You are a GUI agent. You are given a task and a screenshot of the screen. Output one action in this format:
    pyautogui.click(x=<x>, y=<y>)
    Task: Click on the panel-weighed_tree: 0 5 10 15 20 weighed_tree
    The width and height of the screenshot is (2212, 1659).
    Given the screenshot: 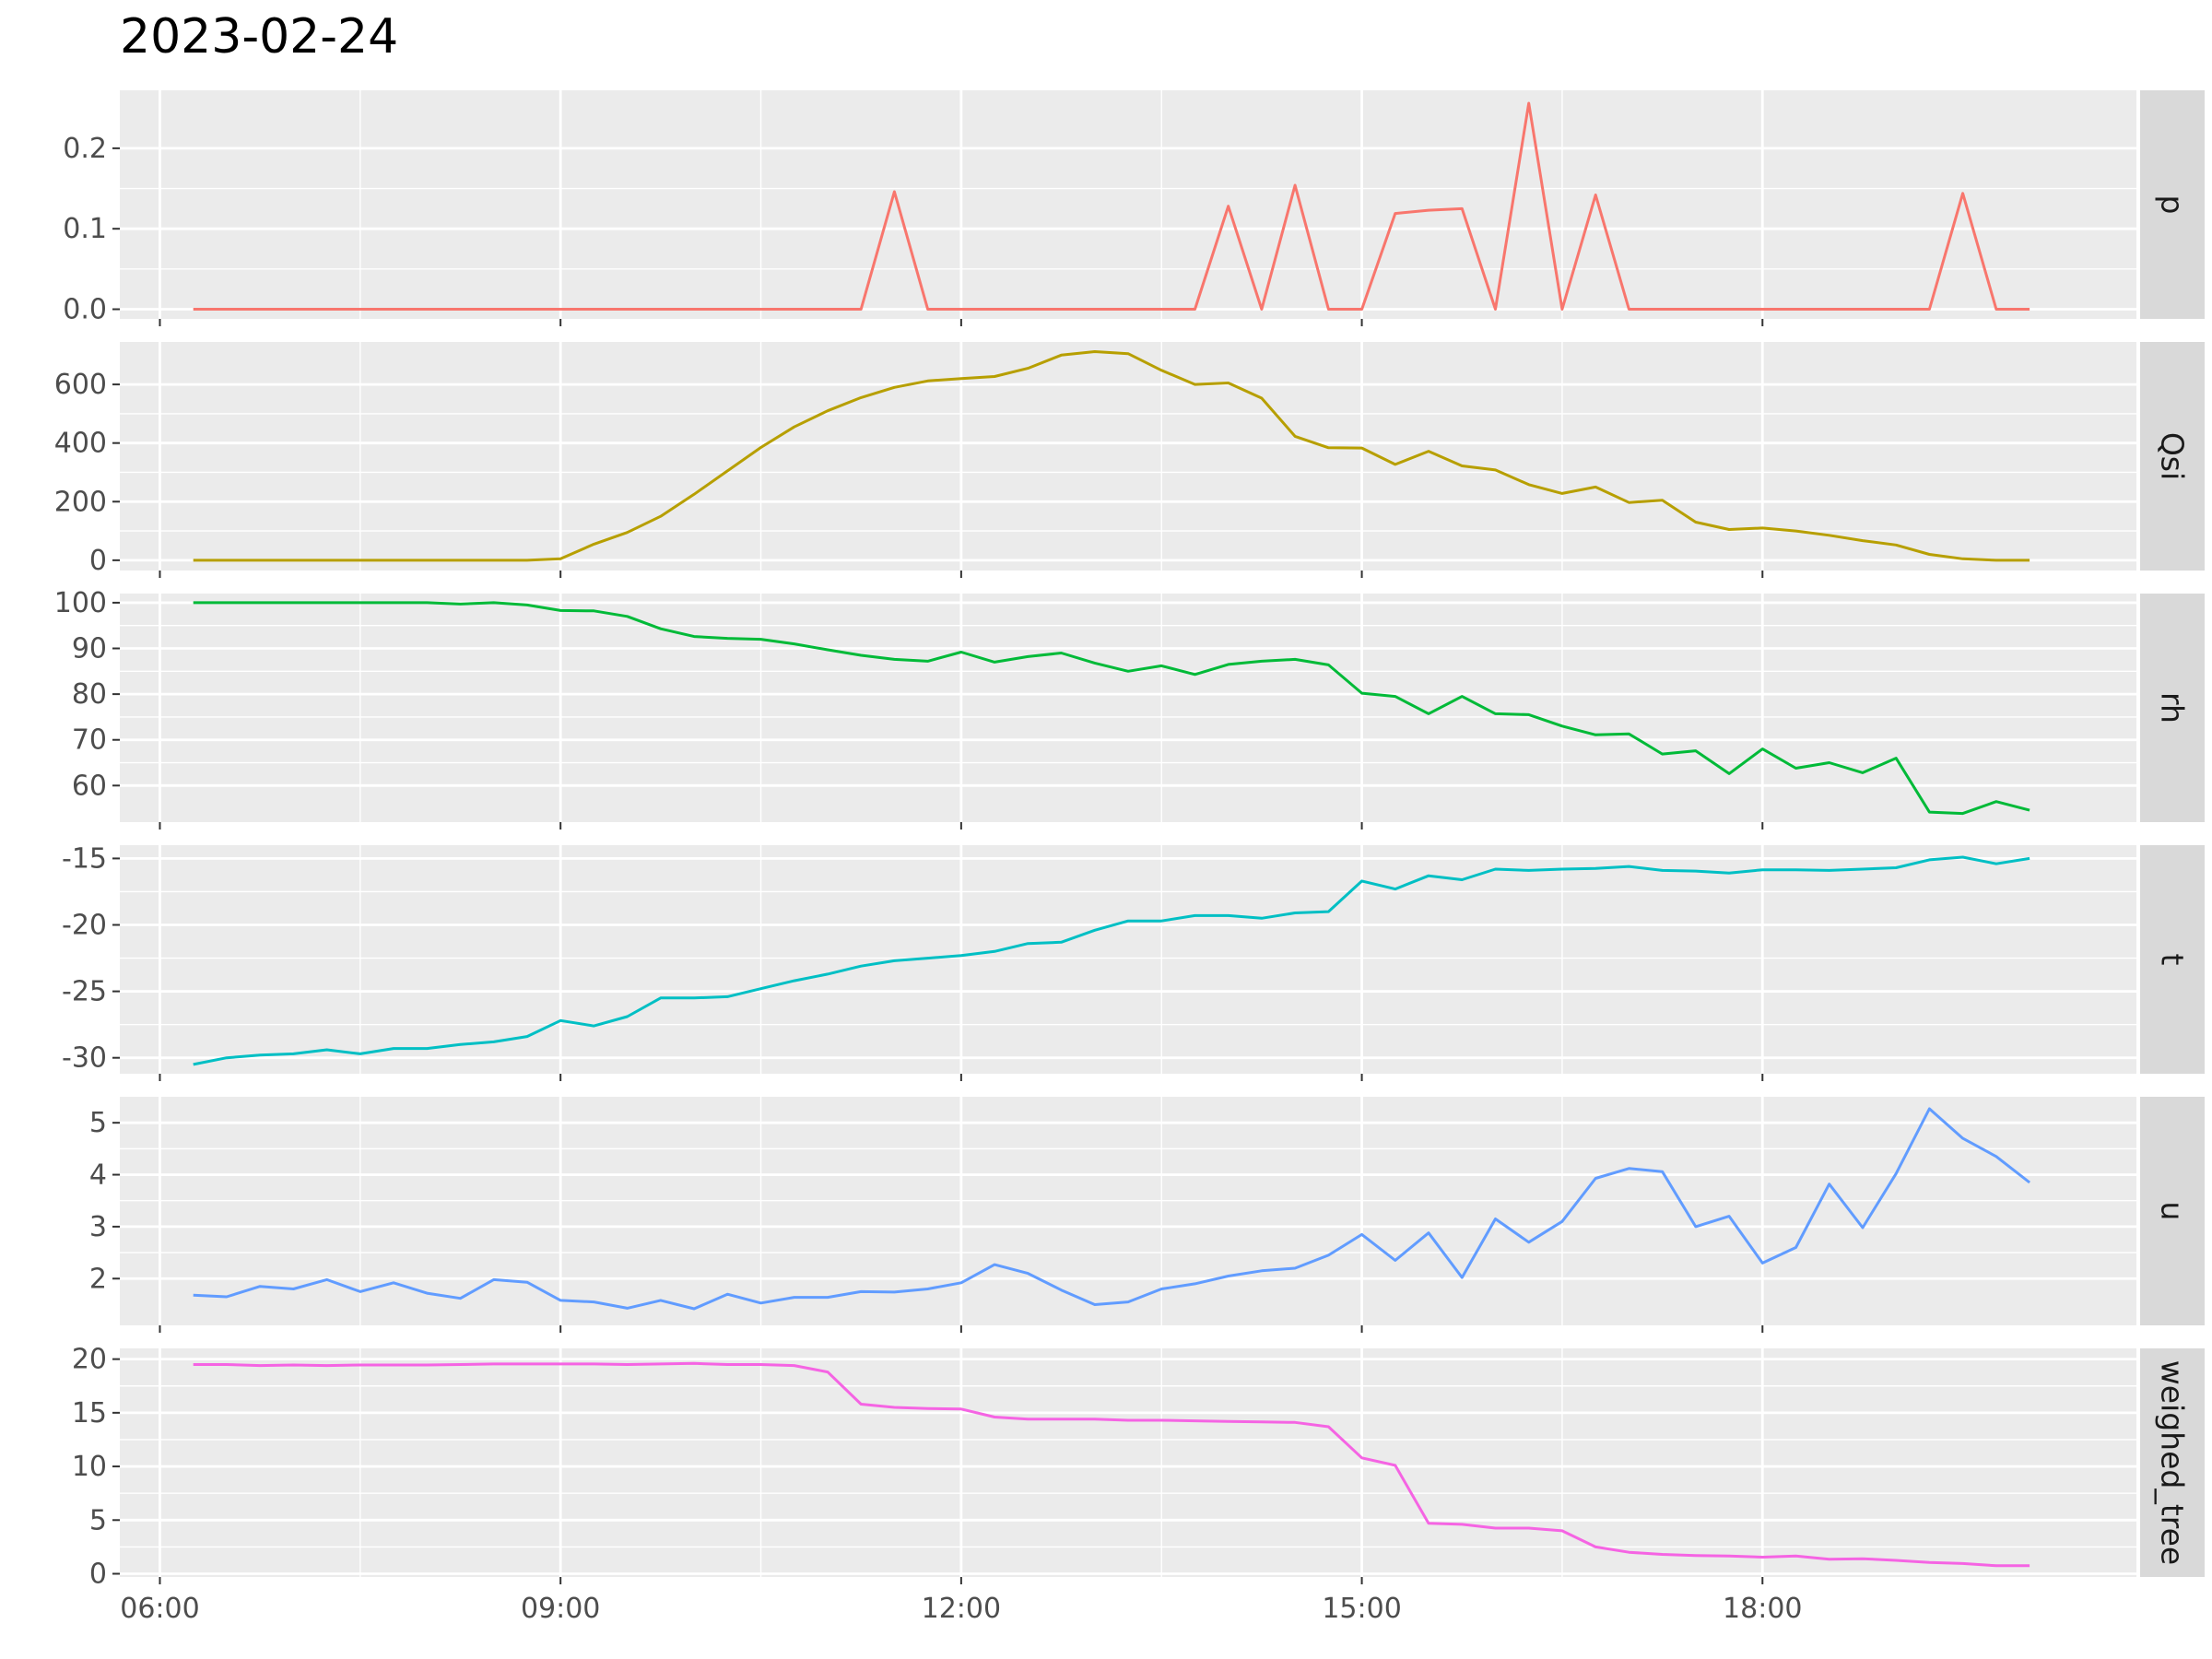 What is the action you would take?
    pyautogui.click(x=1138, y=1467)
    